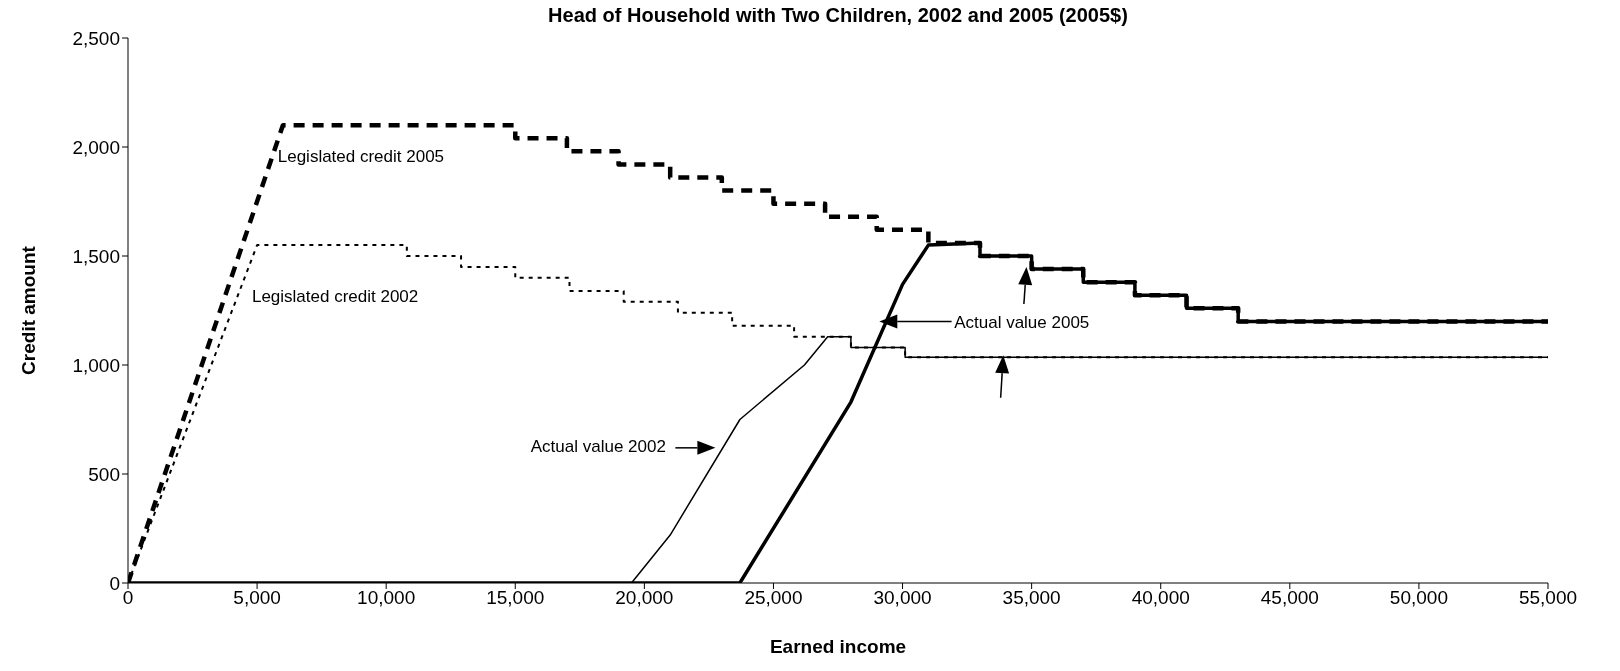 Image resolution: width=1620 pixels, height=671 pixels. Describe the element at coordinates (28, 310) in the screenshot. I see `y-axis-title: Credit amount` at that location.